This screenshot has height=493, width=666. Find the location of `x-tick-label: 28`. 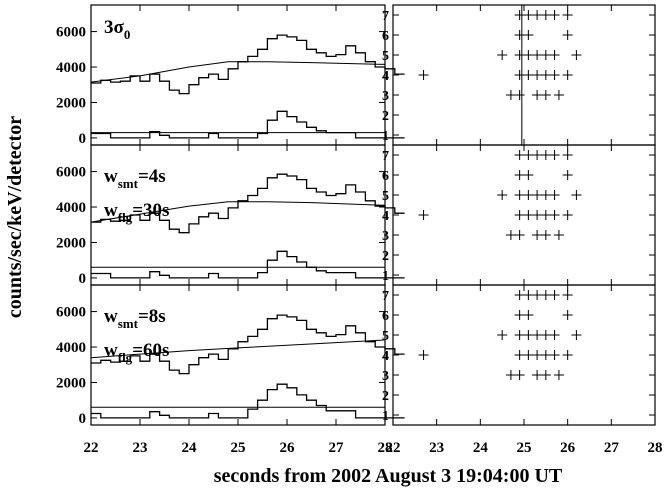

x-tick-label: 28 is located at coordinates (655, 448).